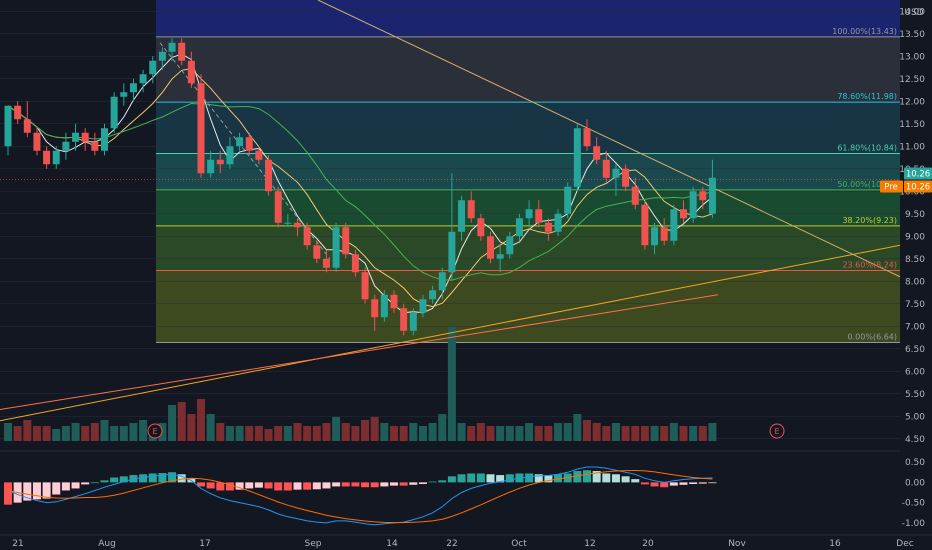  Describe the element at coordinates (918, 175) in the screenshot. I see `last-price-value: 10.26` at that location.